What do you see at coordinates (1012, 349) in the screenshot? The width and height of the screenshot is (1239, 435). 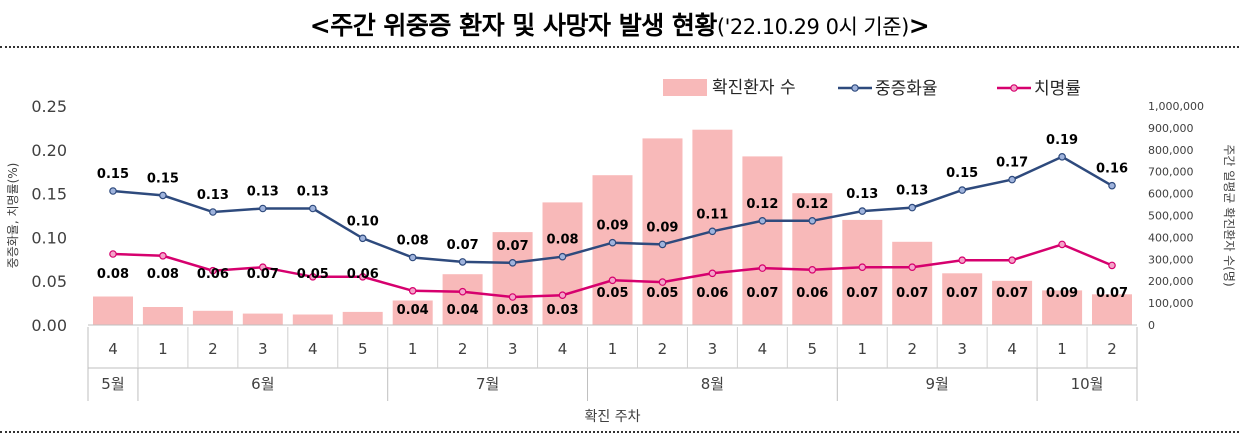 I see `x-week-label: 4` at bounding box center [1012, 349].